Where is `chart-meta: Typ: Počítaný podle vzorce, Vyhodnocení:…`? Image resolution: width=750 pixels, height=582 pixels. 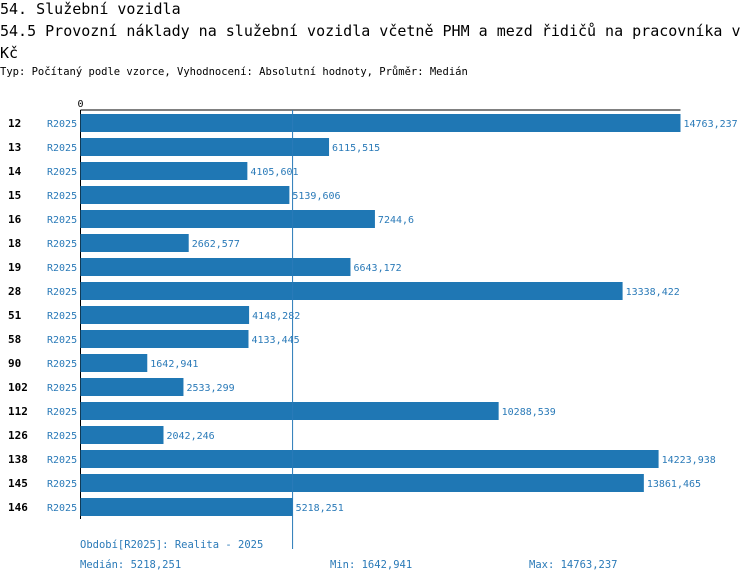 chart-meta: Typ: Počítaný podle vzorce, Vyhodnocení:… is located at coordinates (234, 72).